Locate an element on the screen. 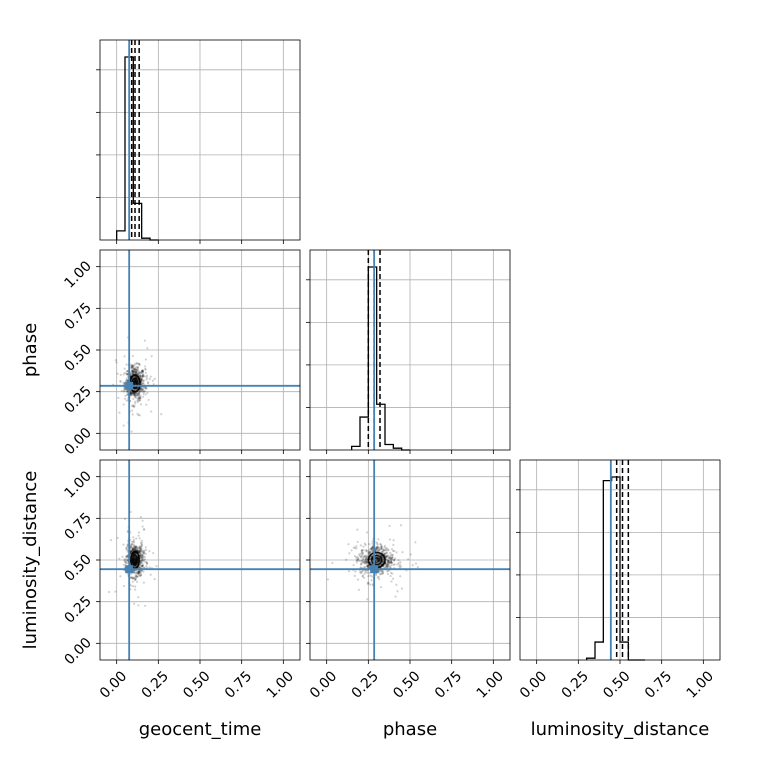 The image size is (760, 760). y-tick-label: 0.00 is located at coordinates (77, 651).